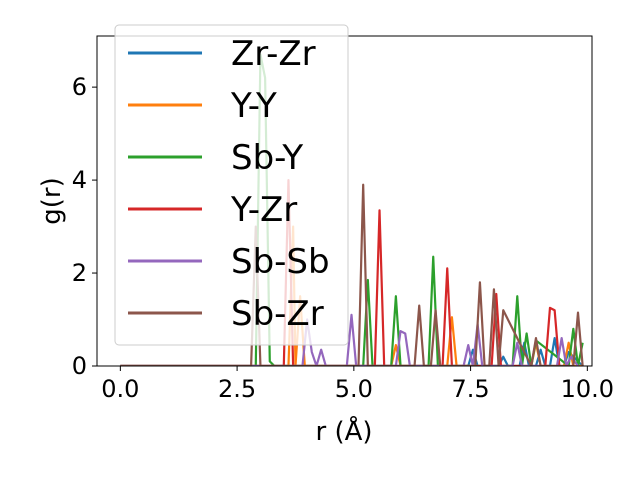 Image resolution: width=640 pixels, height=485 pixels. I want to click on legend-label: Y-Zr, so click(263, 210).